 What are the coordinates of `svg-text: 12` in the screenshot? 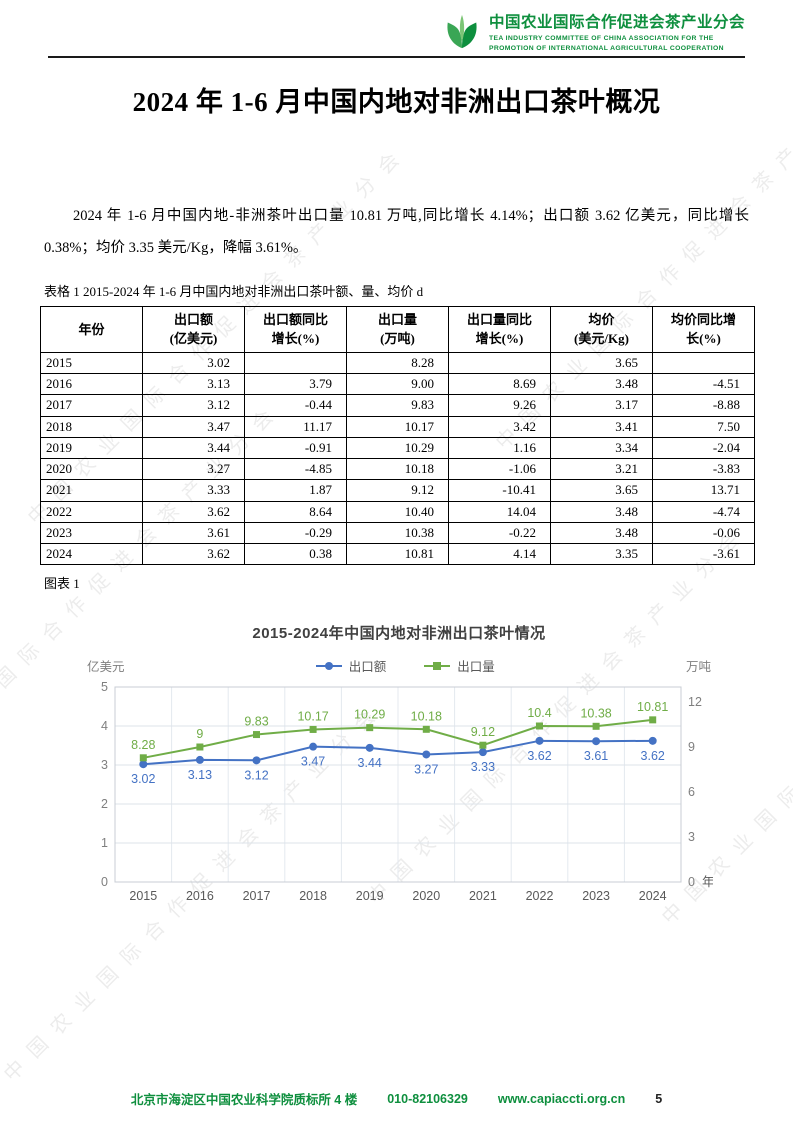 It's located at (695, 702).